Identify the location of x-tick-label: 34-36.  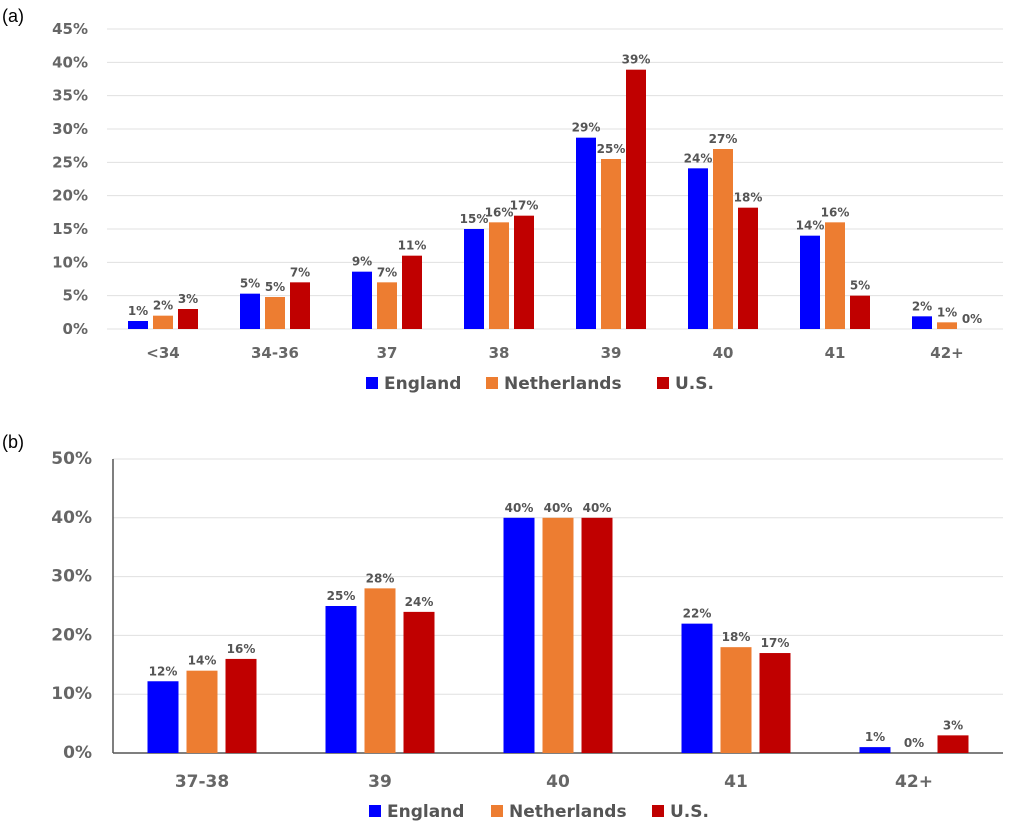
(275, 353).